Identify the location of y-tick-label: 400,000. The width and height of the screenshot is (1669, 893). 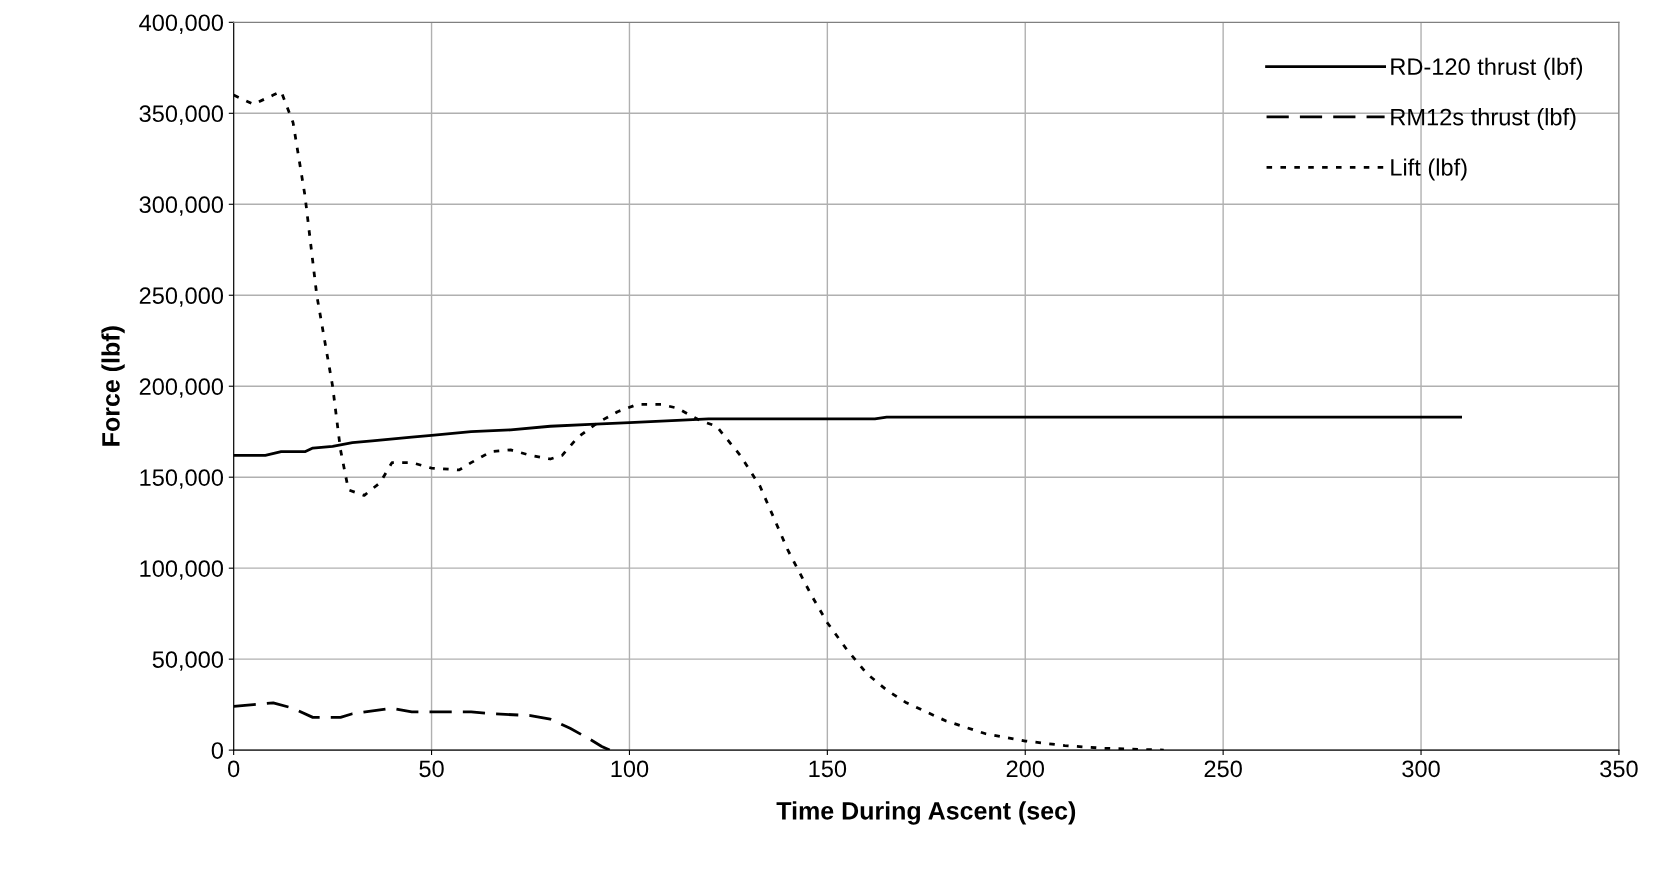
(181, 24).